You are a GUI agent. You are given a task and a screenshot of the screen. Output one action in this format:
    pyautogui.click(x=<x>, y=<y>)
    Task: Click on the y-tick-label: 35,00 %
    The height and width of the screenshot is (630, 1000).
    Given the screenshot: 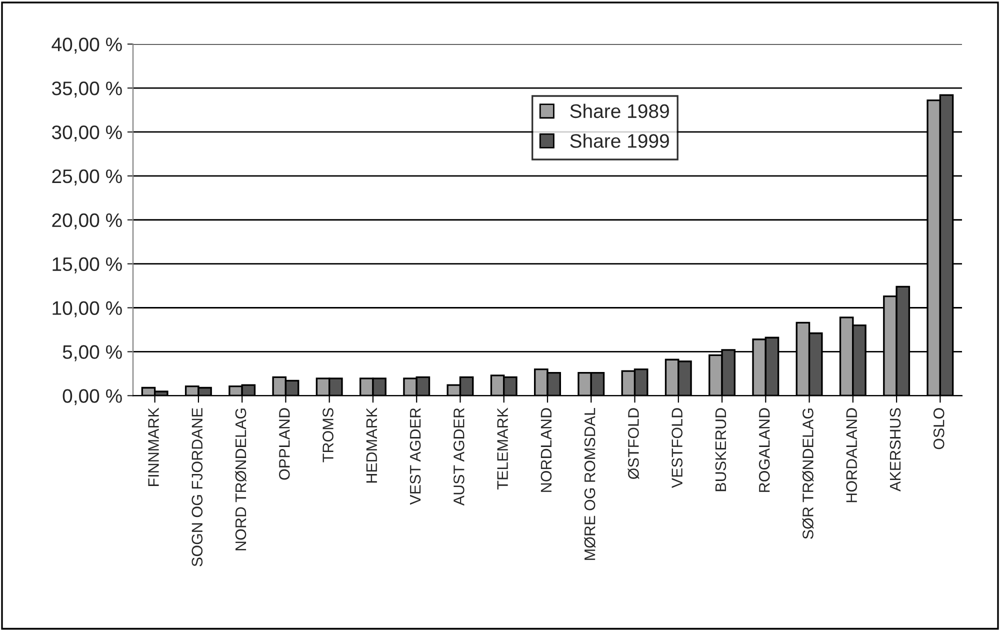 What is the action you would take?
    pyautogui.click(x=87, y=90)
    